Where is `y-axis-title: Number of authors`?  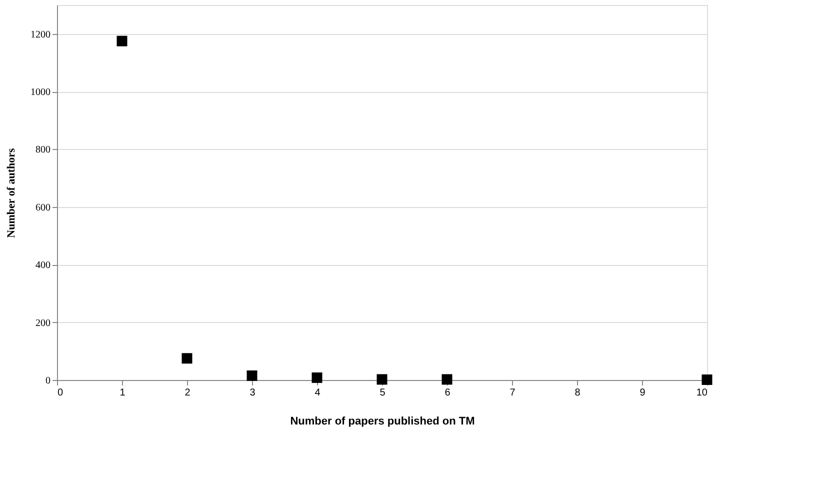 y-axis-title: Number of authors is located at coordinates (12, 192).